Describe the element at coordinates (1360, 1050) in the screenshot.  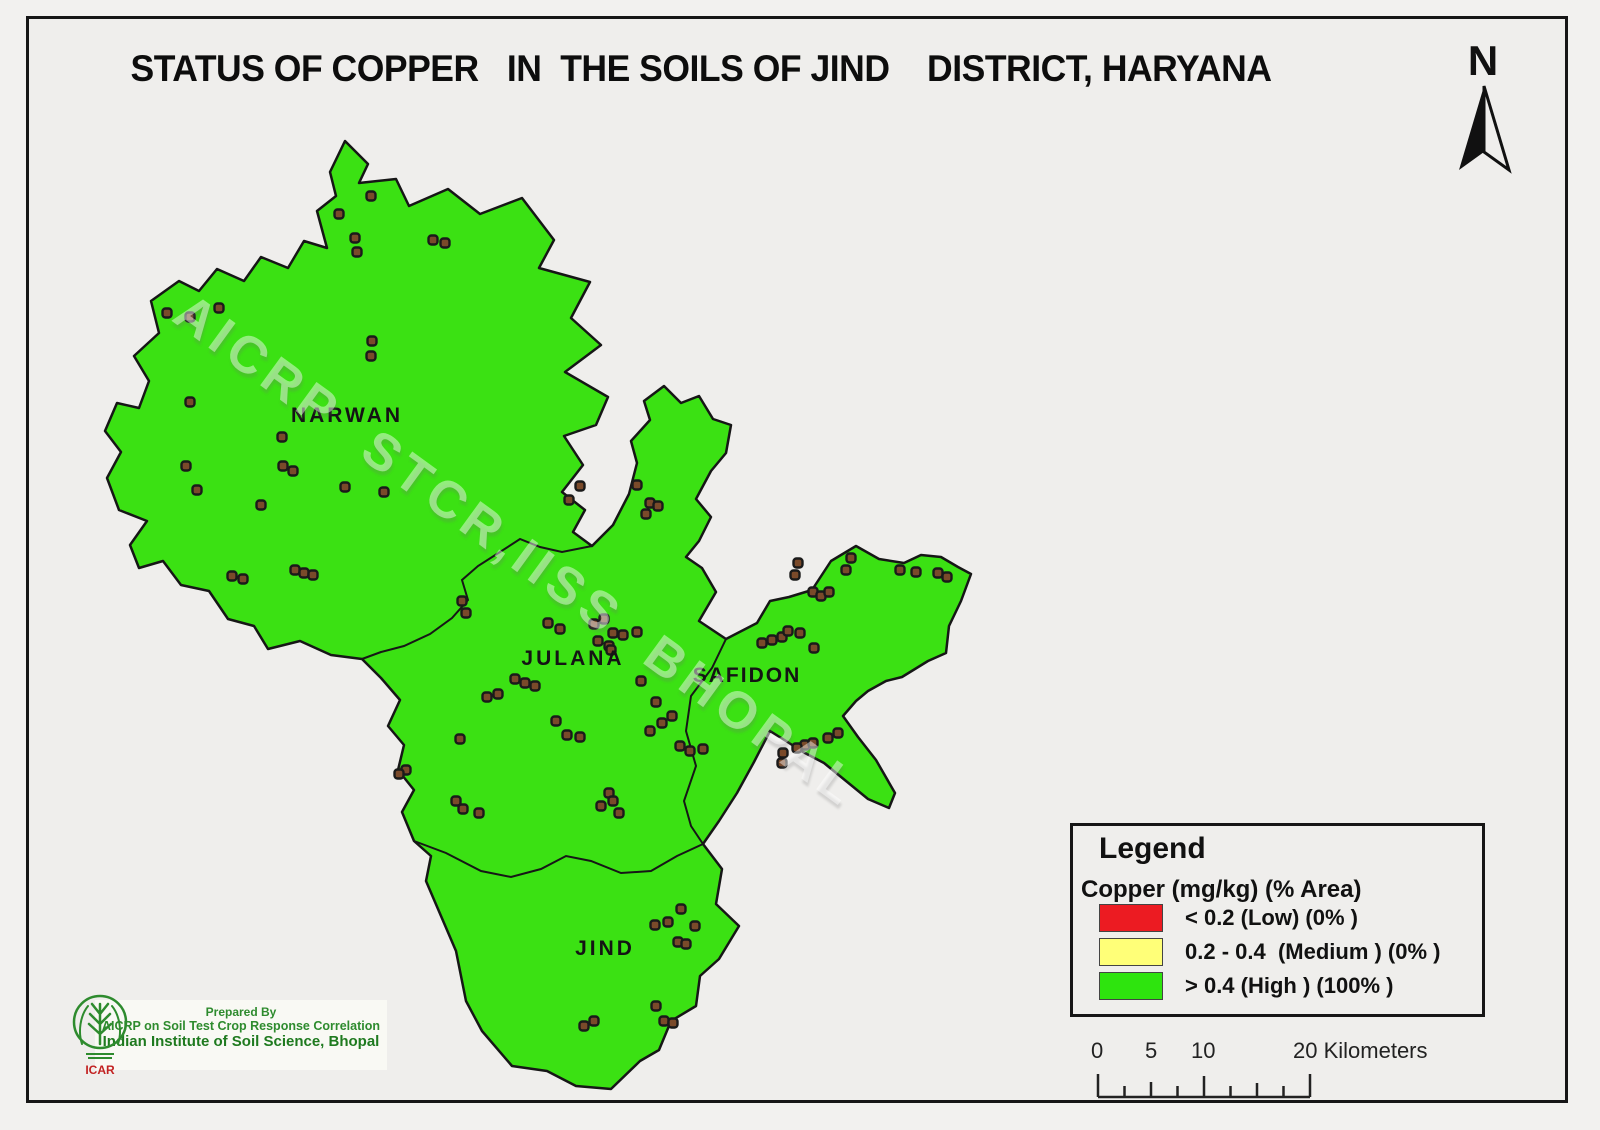
I see `scale-label-20: 20 Kilometers` at that location.